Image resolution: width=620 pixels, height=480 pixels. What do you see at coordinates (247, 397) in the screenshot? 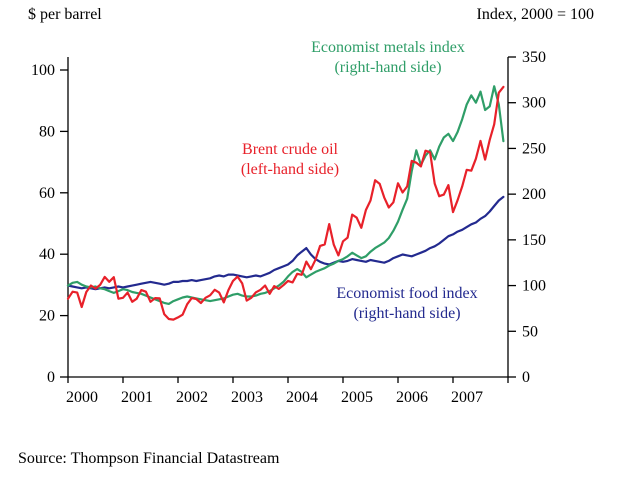
I see `x-axis-year-label: 2003` at bounding box center [247, 397].